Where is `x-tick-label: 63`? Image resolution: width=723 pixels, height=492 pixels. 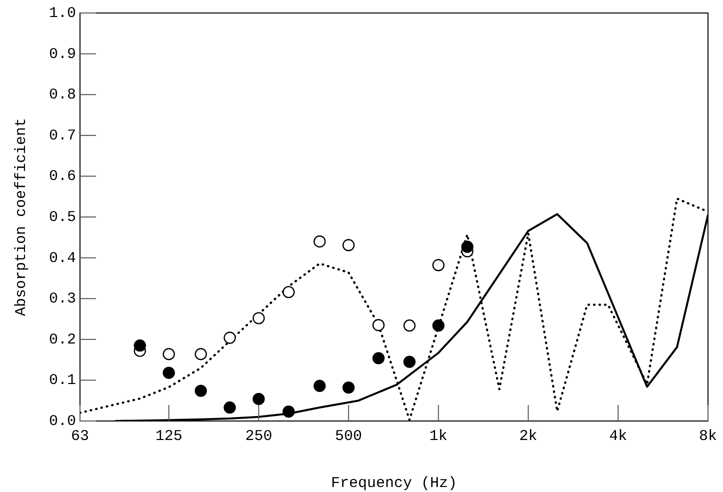 x-tick-label: 63 is located at coordinates (80, 436).